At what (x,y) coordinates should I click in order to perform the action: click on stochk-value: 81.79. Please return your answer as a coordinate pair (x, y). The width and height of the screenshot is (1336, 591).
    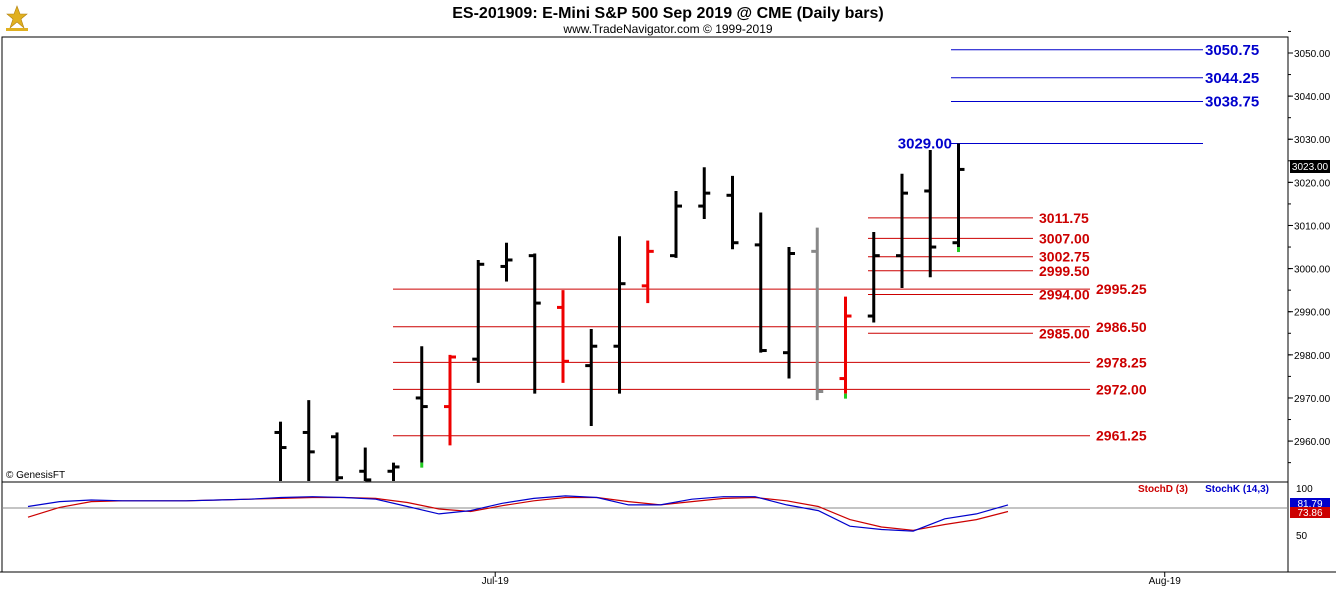
    Looking at the image, I should click on (1309, 504).